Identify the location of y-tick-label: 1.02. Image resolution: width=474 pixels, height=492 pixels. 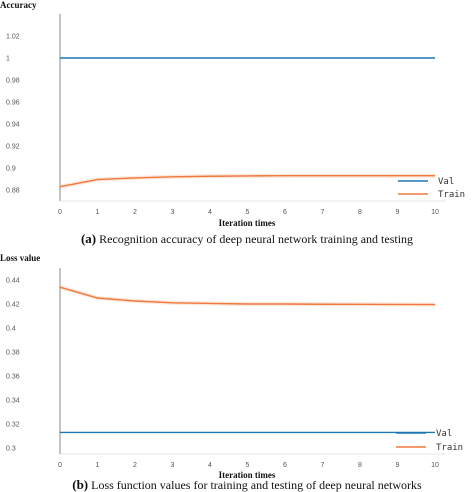
(13, 37).